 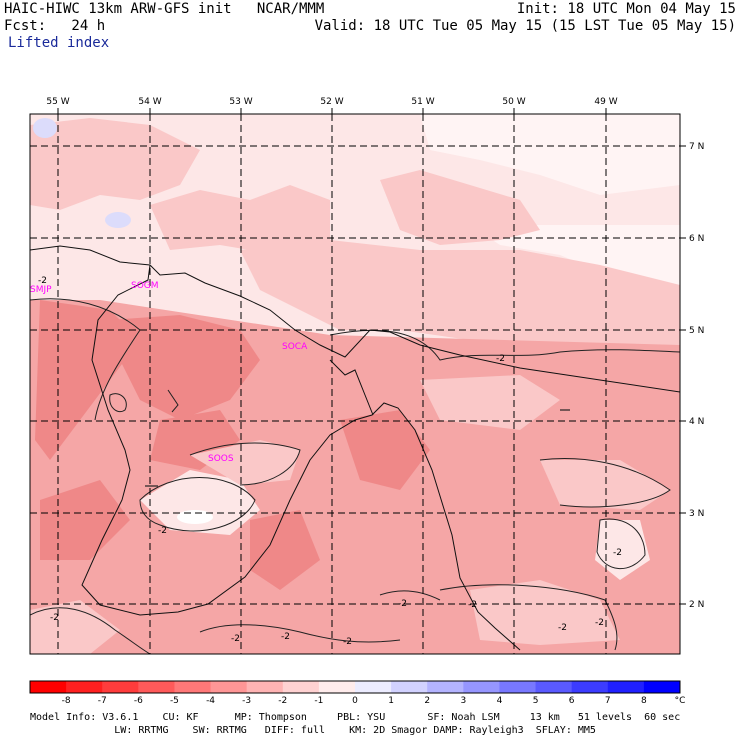 I want to click on fill-dark-e, so click(x=385, y=450).